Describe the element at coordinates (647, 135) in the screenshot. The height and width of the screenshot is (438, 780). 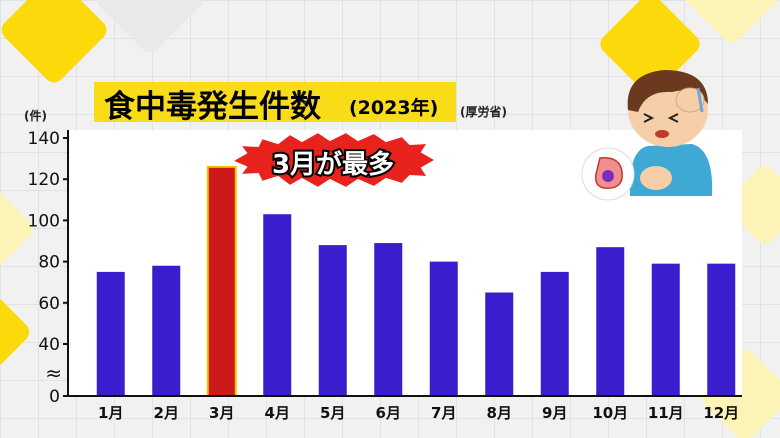
I see `sick-boy-stomachache-icon` at that location.